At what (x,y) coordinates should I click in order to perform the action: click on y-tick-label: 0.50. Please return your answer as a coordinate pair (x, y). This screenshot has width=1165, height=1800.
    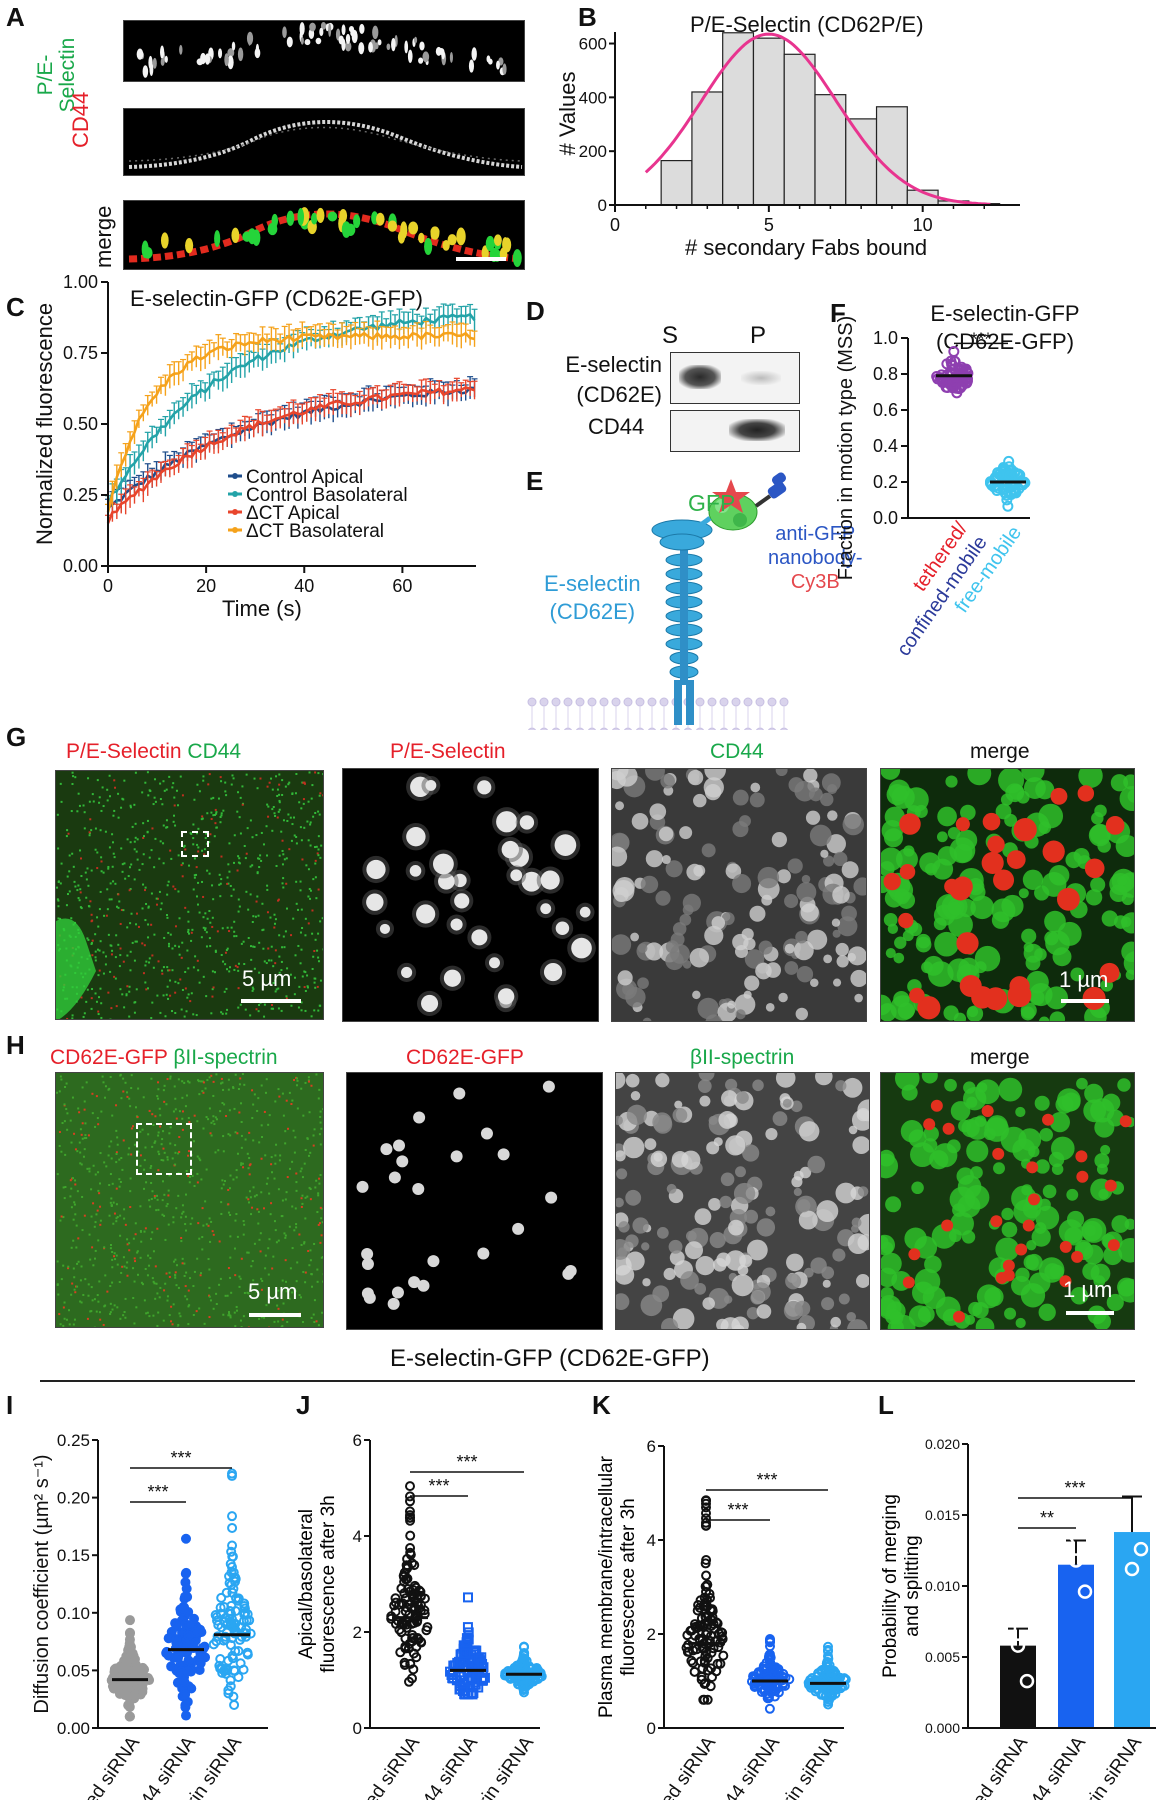
    Looking at the image, I should click on (80, 424).